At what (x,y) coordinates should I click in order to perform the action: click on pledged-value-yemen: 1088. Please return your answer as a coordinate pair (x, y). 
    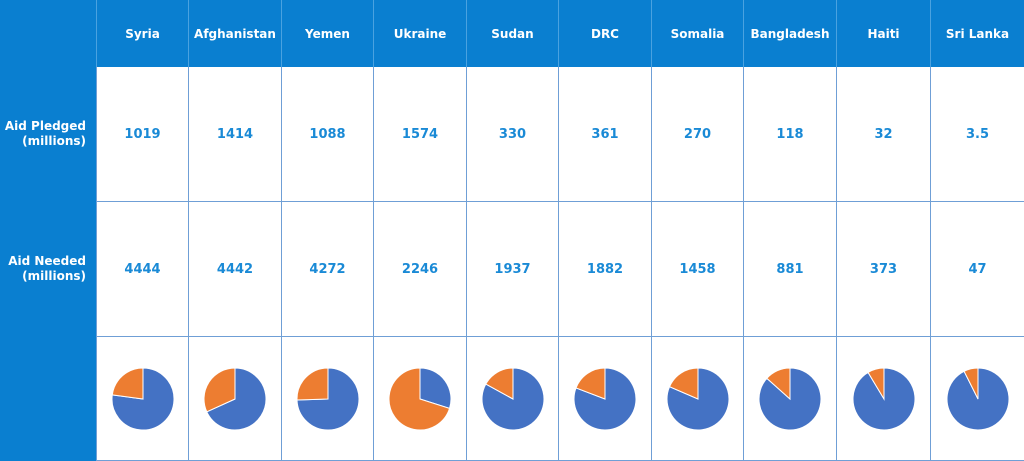
    Looking at the image, I should click on (327, 134).